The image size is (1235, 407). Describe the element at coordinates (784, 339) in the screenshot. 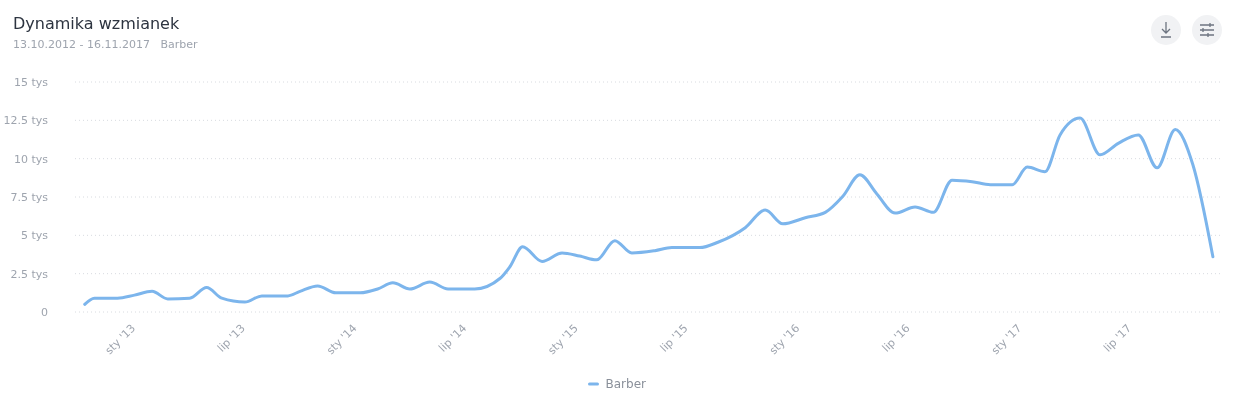

I see `x-tick-label: sty '16` at that location.